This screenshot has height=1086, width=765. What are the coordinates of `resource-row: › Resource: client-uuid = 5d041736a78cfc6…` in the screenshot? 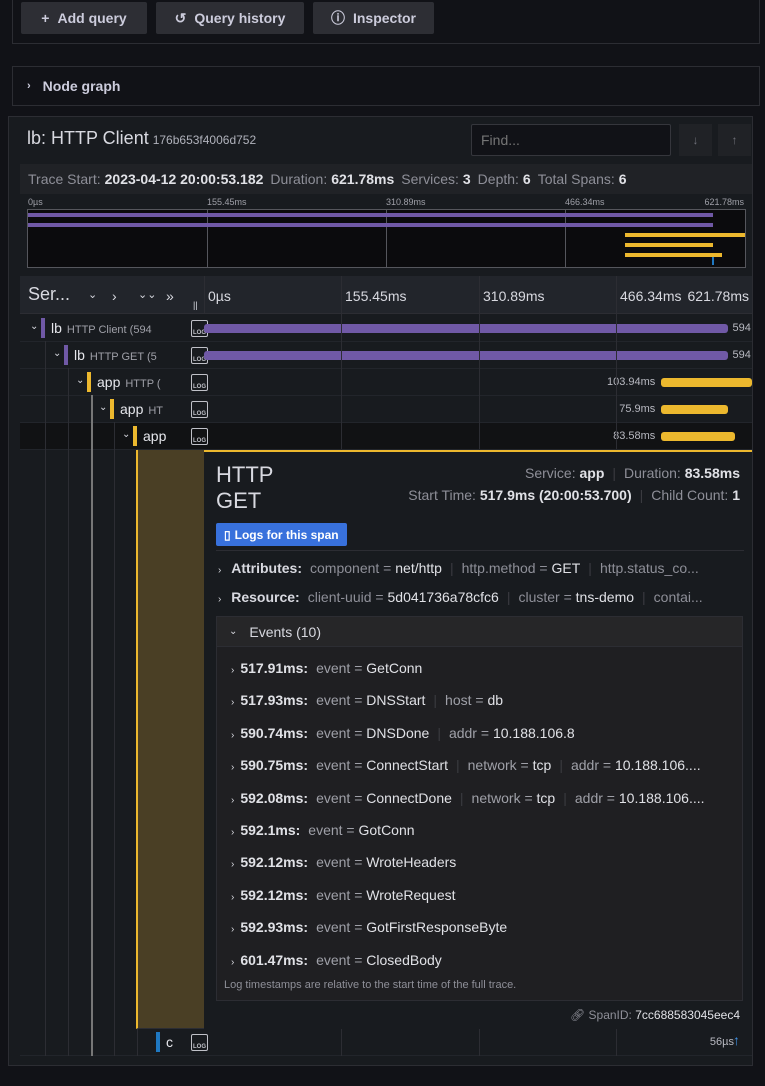 It's located at (460, 597).